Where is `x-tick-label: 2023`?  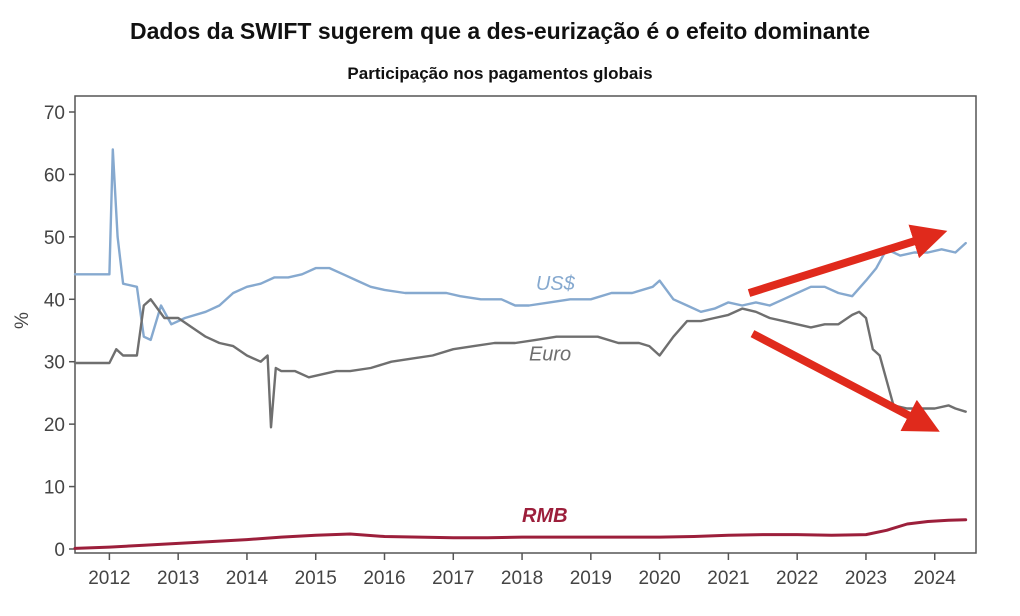
x-tick-label: 2023 is located at coordinates (866, 578).